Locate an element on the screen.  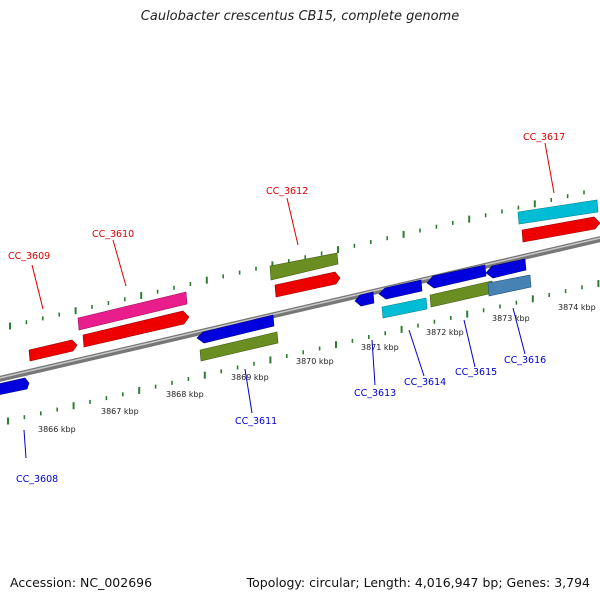
scale-label: 3874 kbp is located at coordinates (577, 307).